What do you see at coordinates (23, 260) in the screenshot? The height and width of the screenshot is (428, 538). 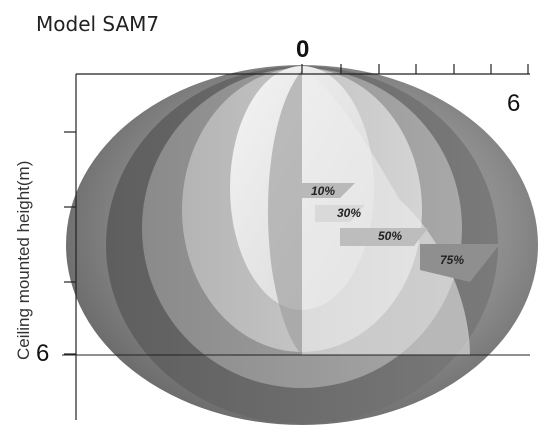 I see `vertical-axis-label: Ceiling mounted height(m)` at bounding box center [23, 260].